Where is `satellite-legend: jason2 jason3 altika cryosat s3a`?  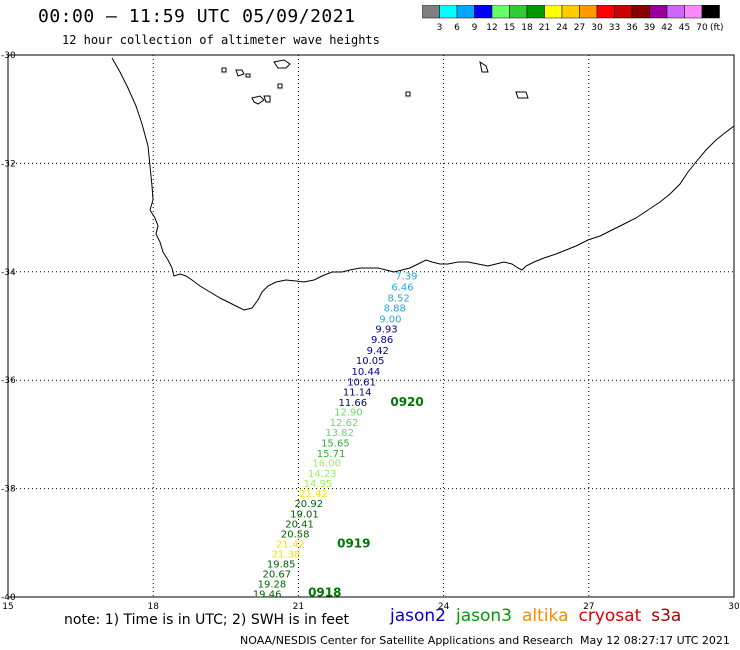
satellite-legend: jason2 jason3 altika cryosat s3a is located at coordinates (540, 616).